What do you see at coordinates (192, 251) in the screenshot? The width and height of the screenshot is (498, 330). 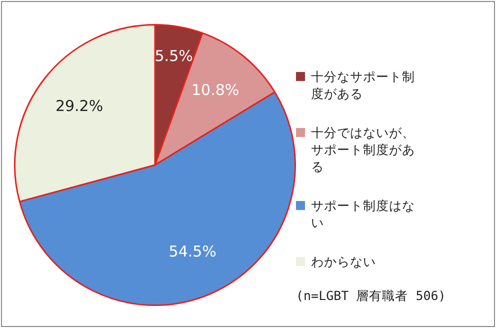 I see `data-label: 54.5%` at bounding box center [192, 251].